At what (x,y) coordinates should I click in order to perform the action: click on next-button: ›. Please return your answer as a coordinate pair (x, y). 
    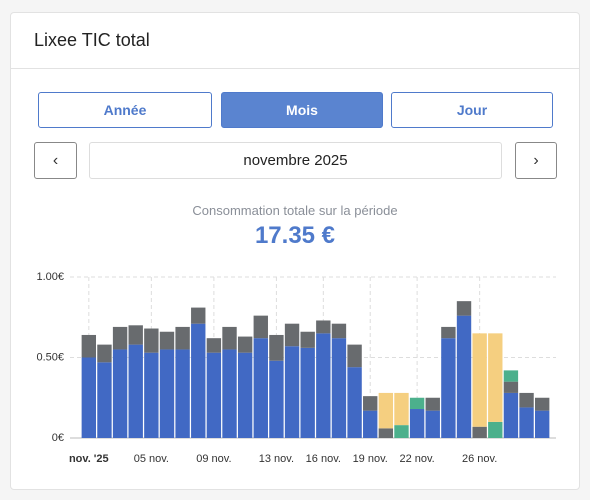
    Looking at the image, I should click on (536, 160).